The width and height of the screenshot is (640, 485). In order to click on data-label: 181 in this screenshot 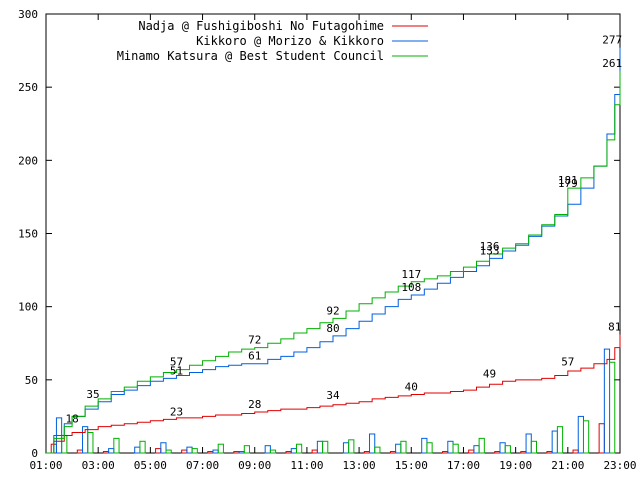, I will do `click(568, 180)`.